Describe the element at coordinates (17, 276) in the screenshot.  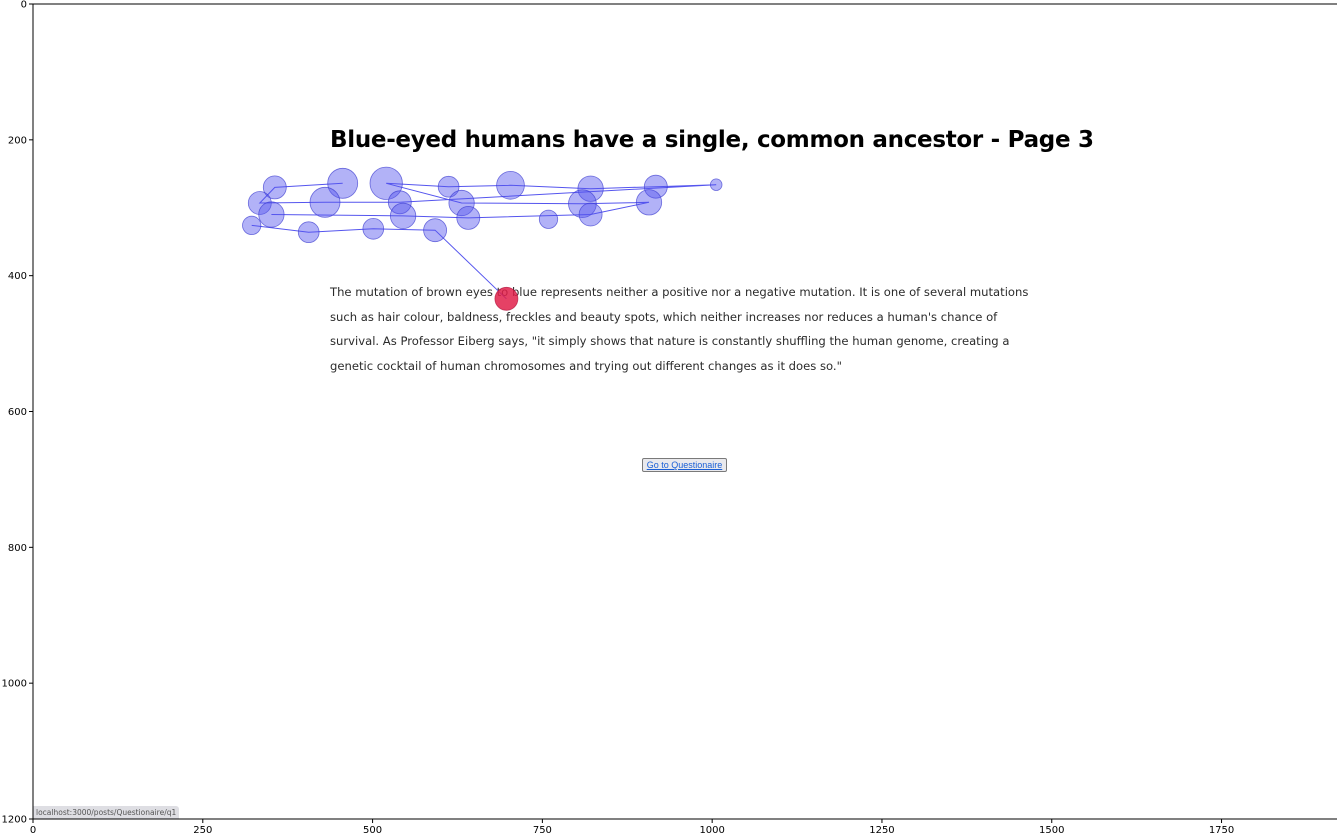
I see `y-tick-label: 400` at that location.